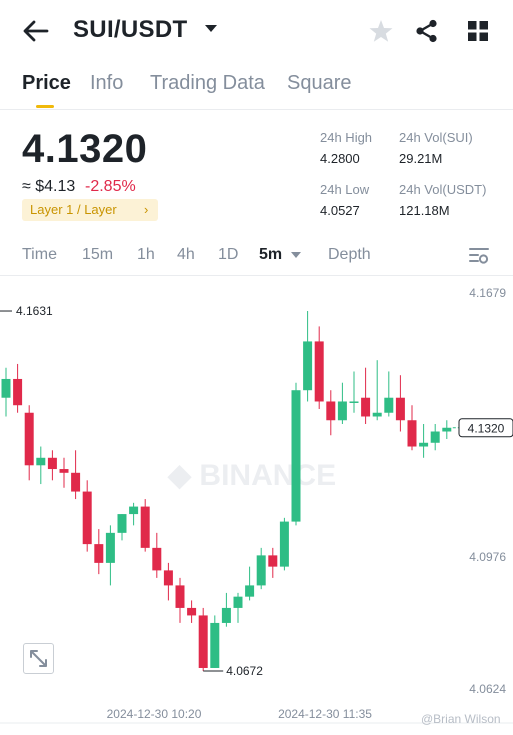  I want to click on interval-depth: Depth, so click(349, 254).